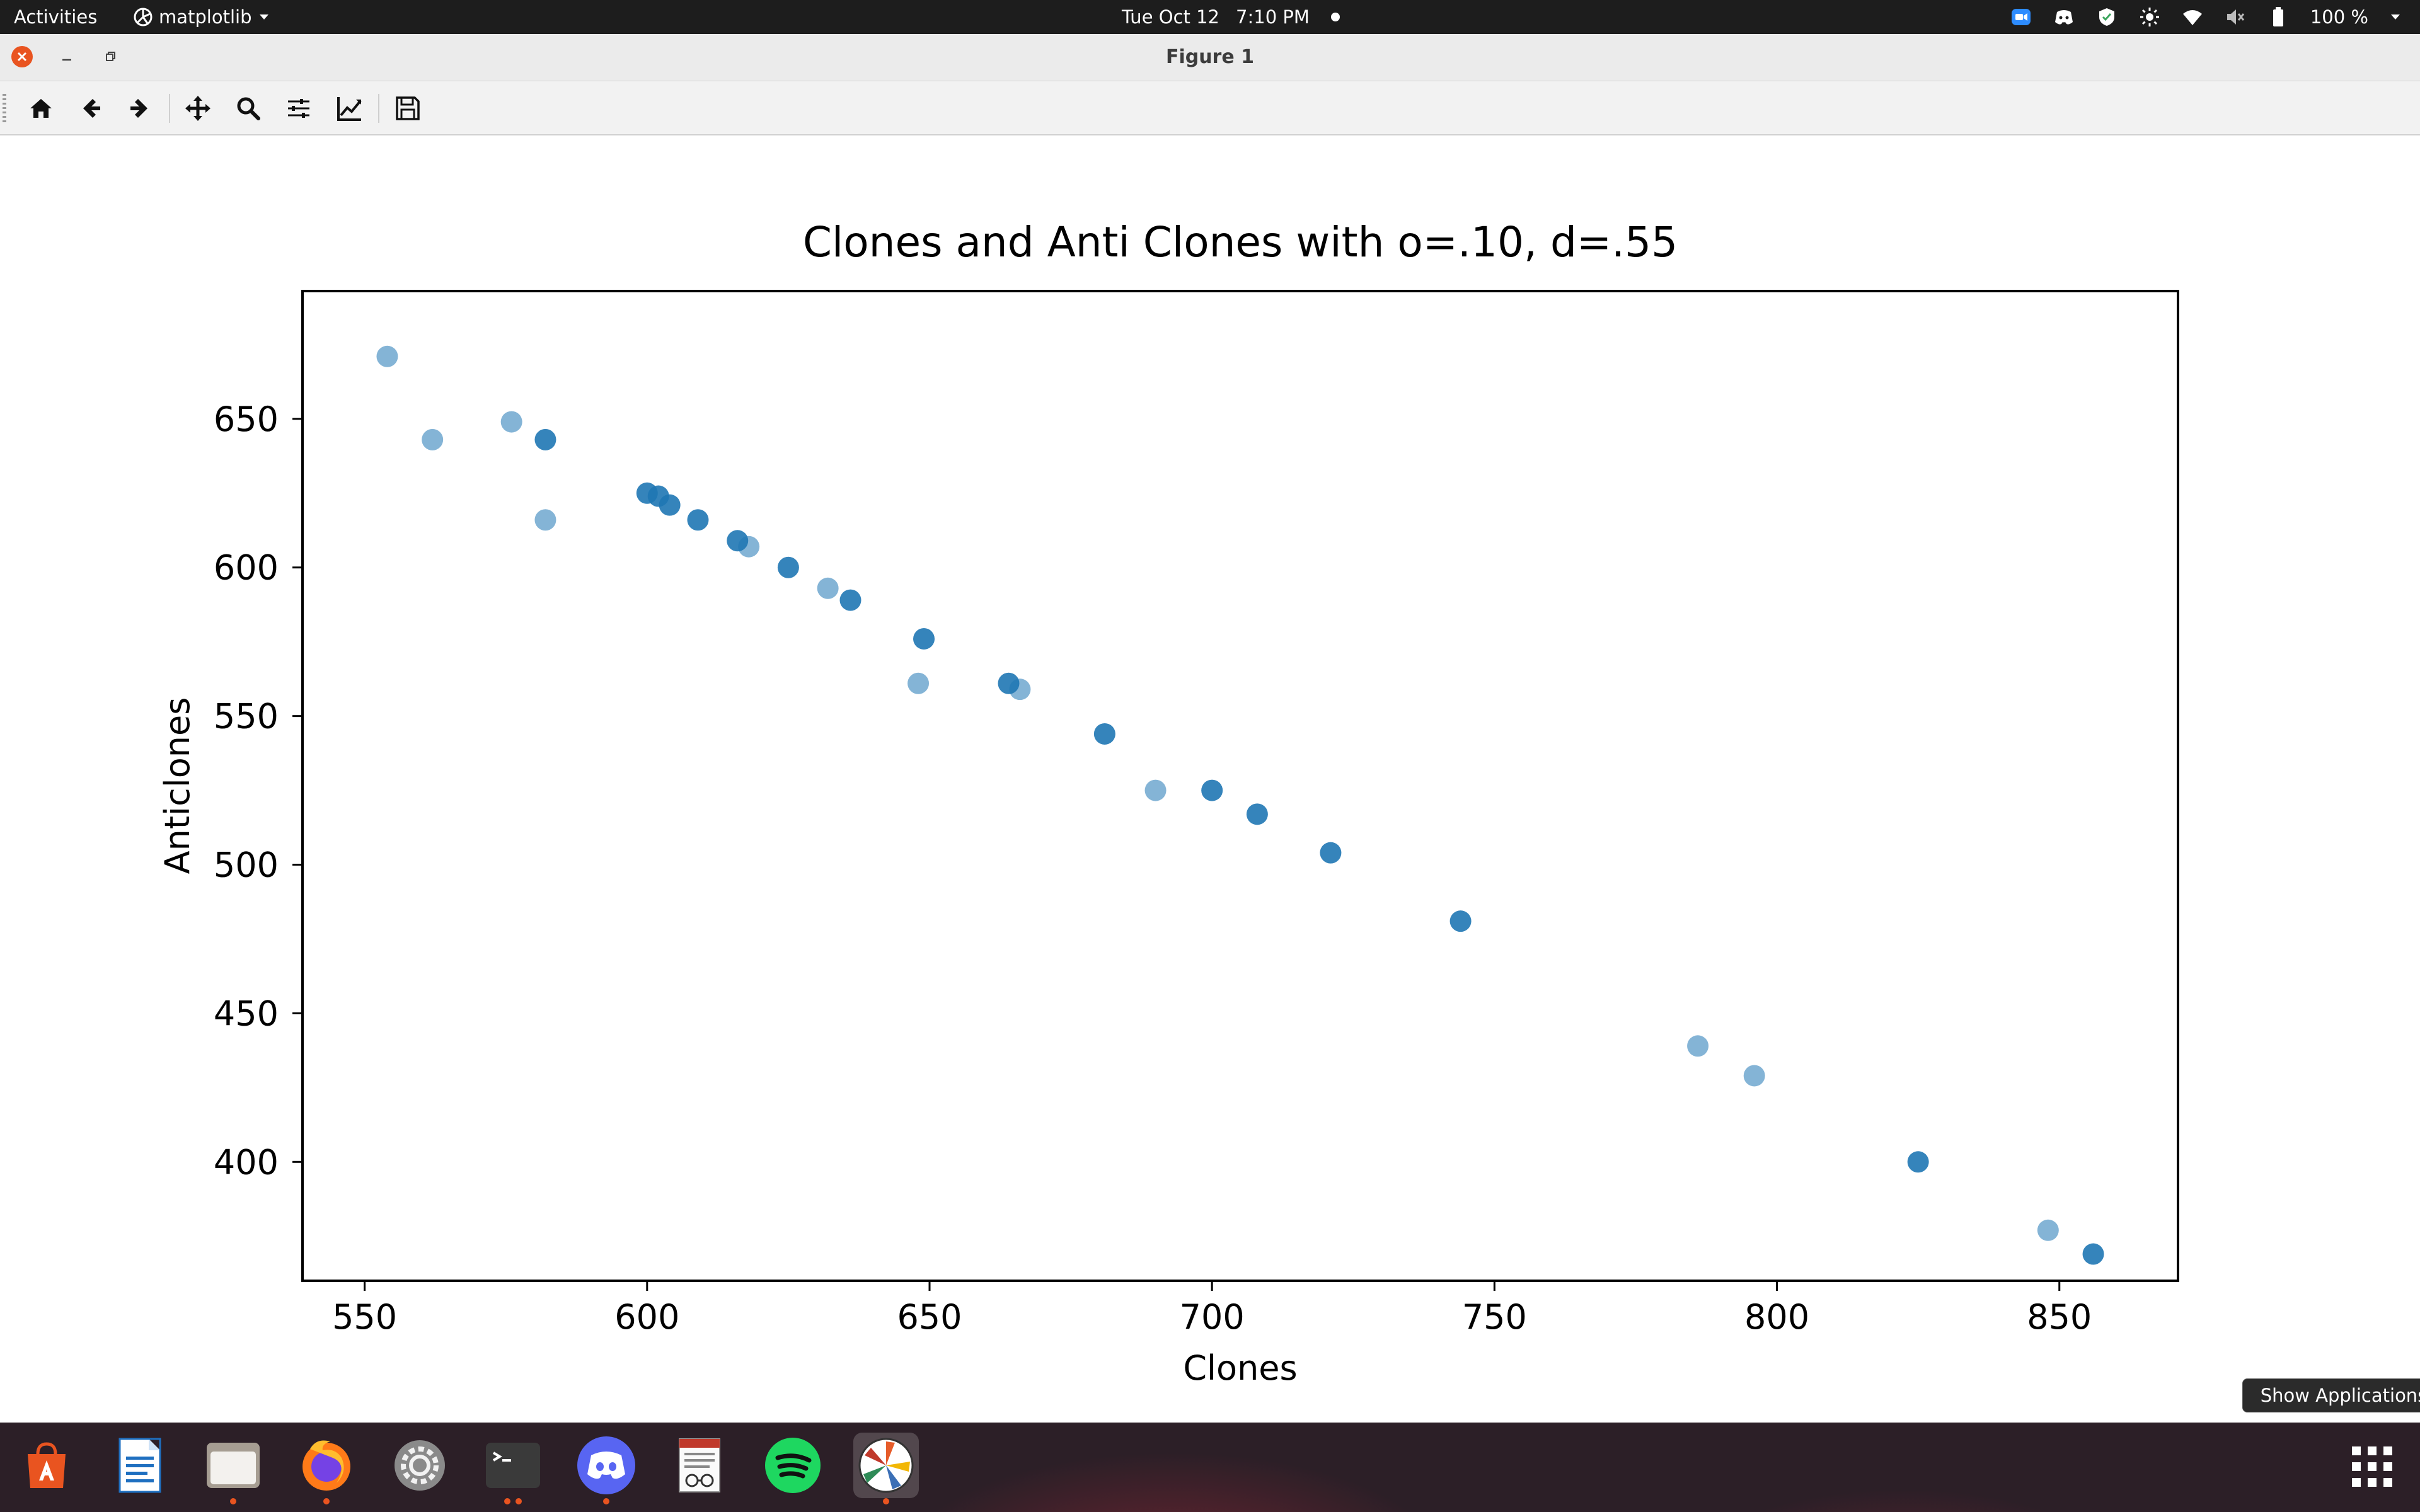 Image resolution: width=2420 pixels, height=1512 pixels. I want to click on system-tray: 100 %, so click(2205, 17).